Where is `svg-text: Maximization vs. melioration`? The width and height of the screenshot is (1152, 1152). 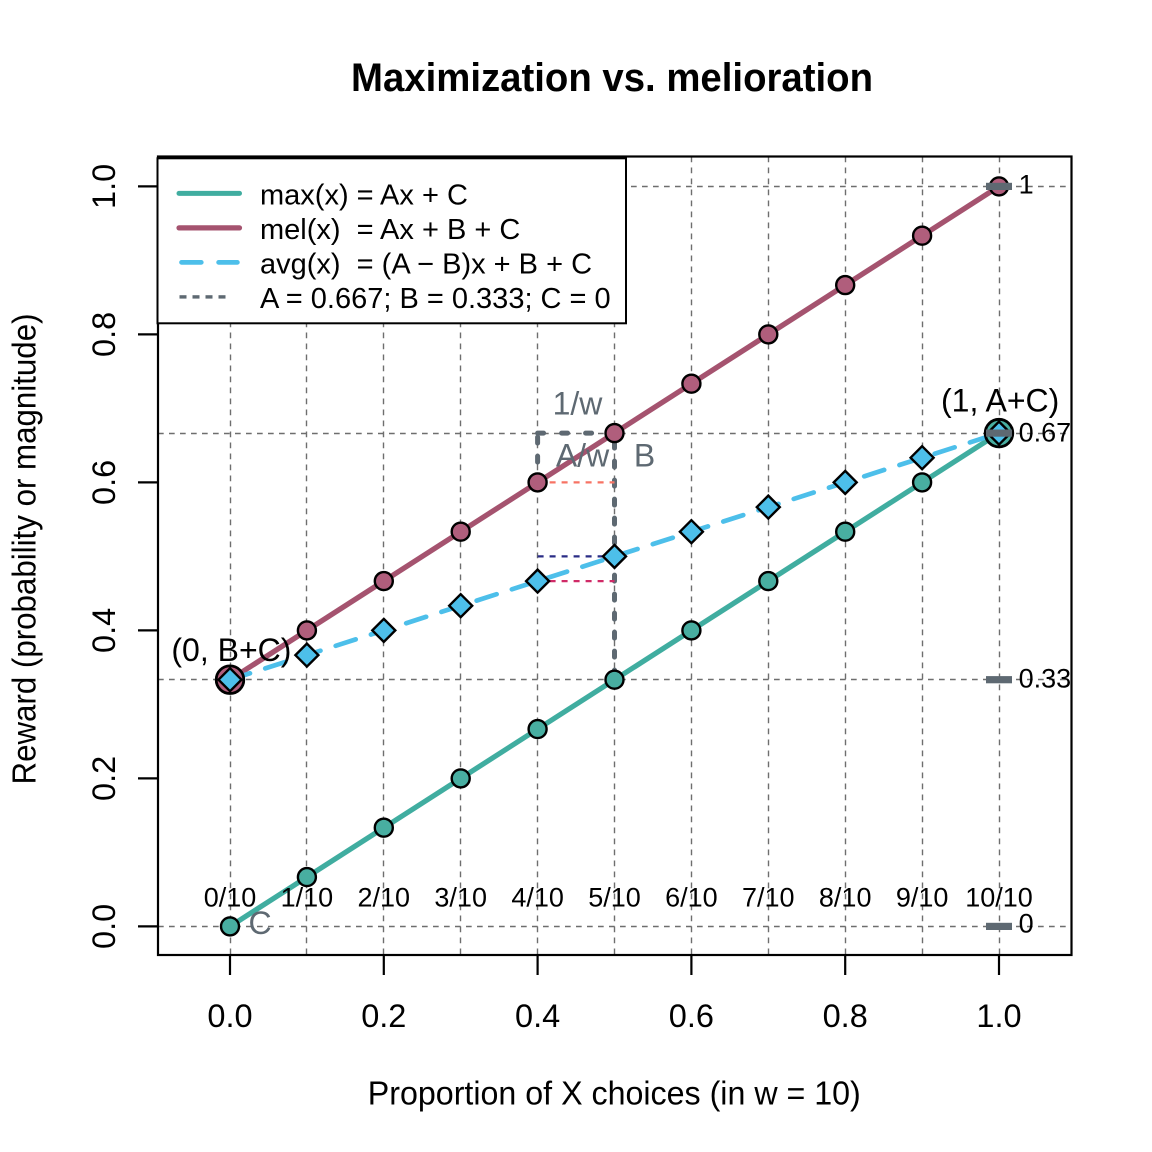 svg-text: Maximization vs. melioration is located at coordinates (612, 78).